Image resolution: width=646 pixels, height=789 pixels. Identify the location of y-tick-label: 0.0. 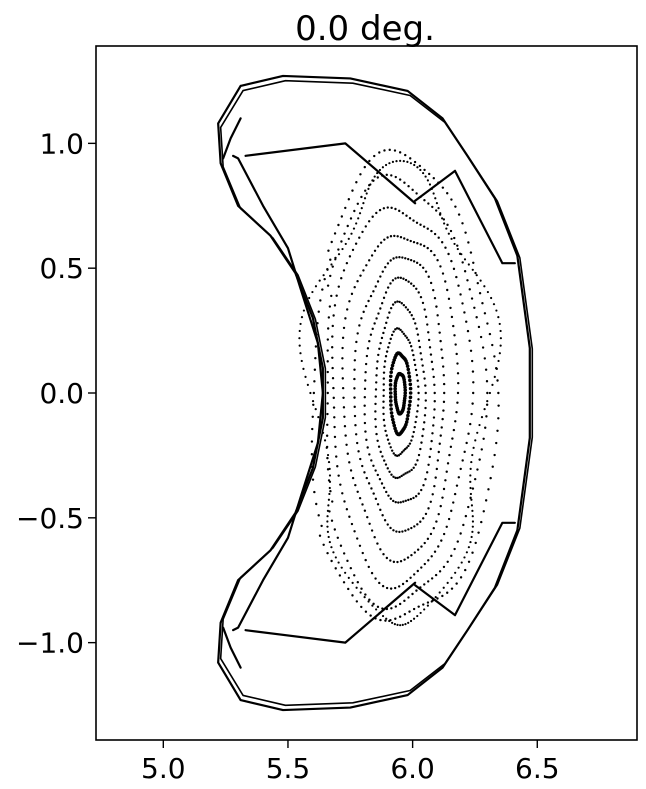
(61, 393).